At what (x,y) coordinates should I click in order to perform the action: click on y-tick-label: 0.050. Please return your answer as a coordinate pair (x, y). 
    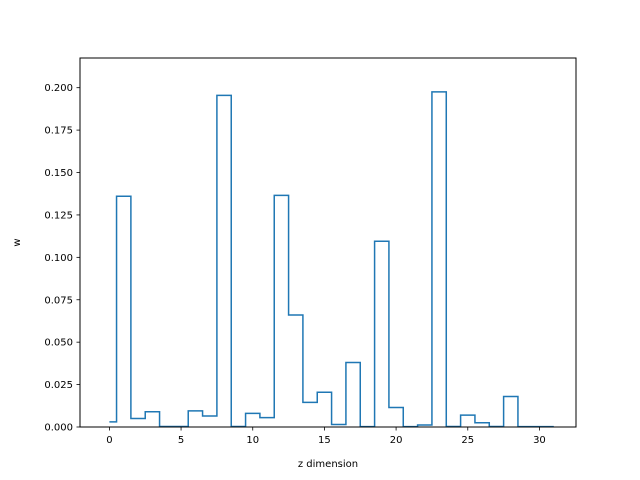
    Looking at the image, I should click on (58, 343).